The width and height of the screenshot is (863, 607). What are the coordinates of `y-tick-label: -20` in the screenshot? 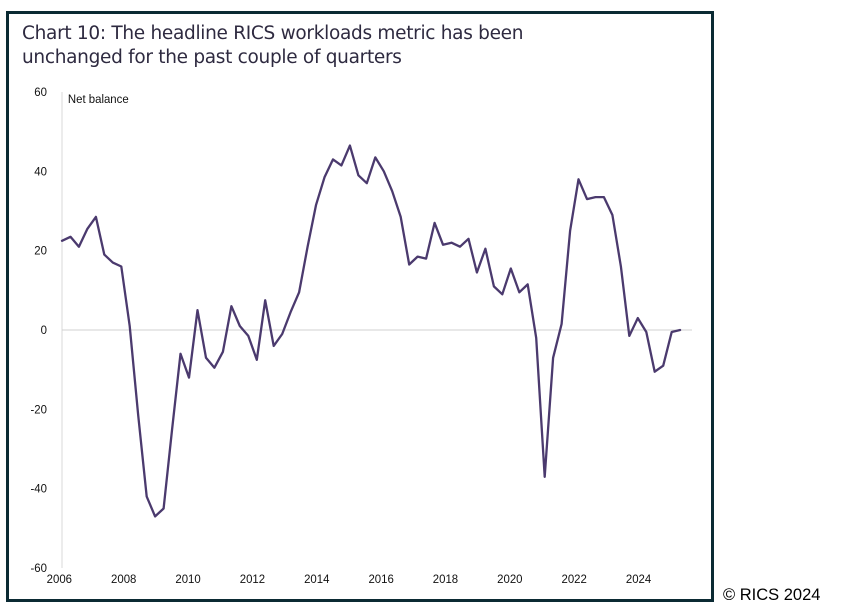 It's located at (39, 409).